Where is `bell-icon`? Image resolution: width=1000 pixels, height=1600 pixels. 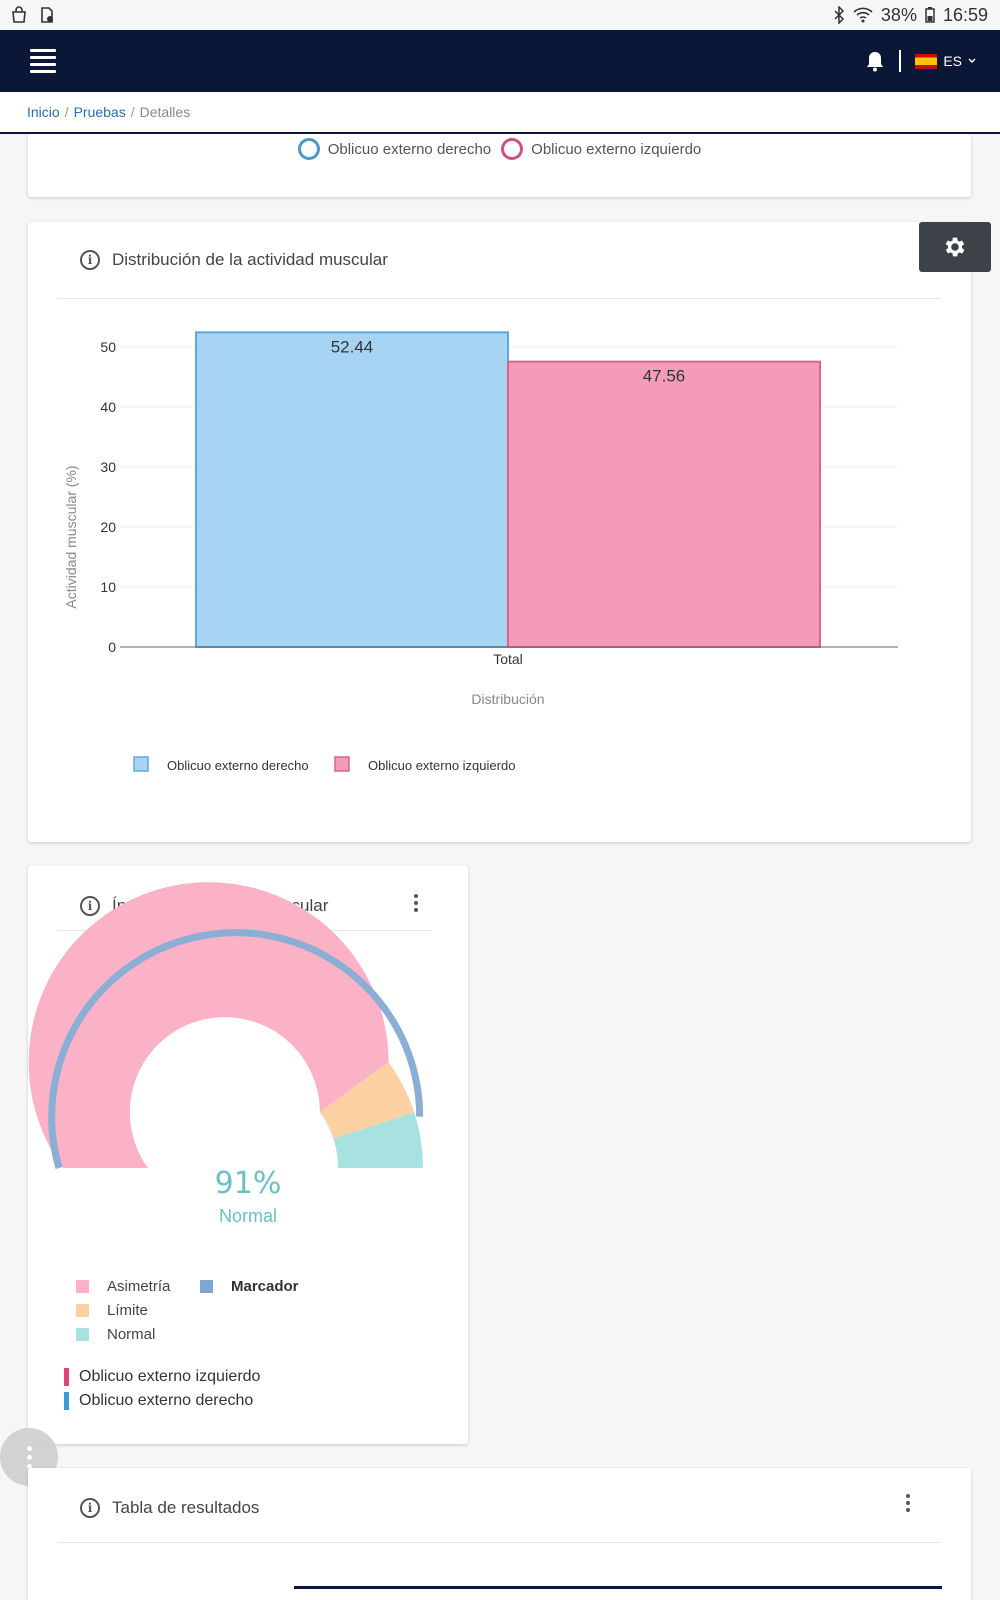 bell-icon is located at coordinates (875, 61).